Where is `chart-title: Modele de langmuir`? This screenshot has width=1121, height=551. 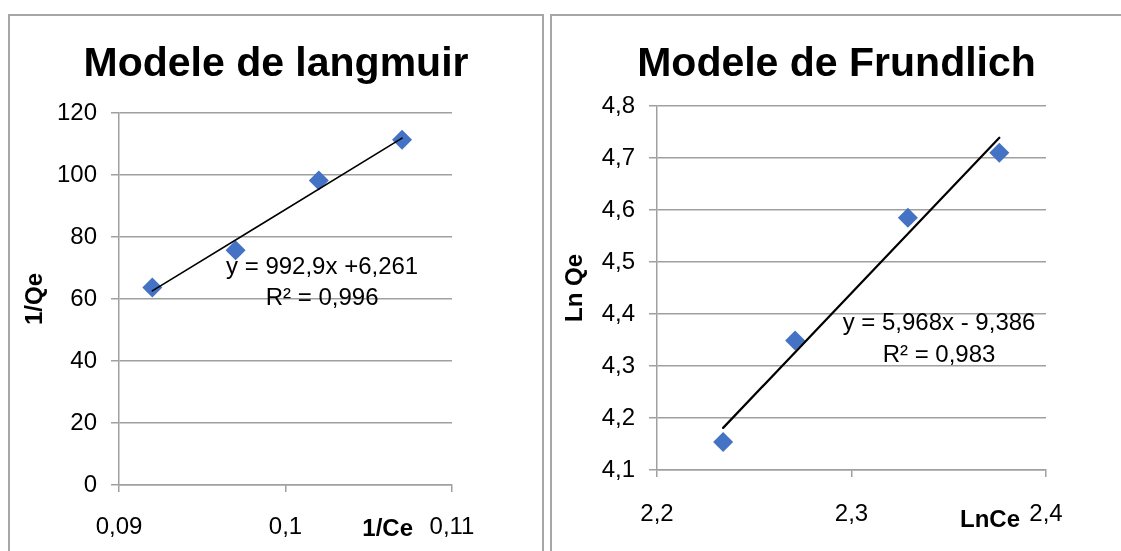
chart-title: Modele de langmuir is located at coordinates (276, 62).